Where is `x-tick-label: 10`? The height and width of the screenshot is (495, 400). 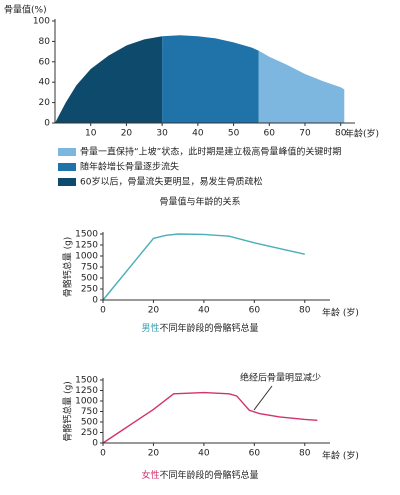 x-tick-label: 10 is located at coordinates (91, 134).